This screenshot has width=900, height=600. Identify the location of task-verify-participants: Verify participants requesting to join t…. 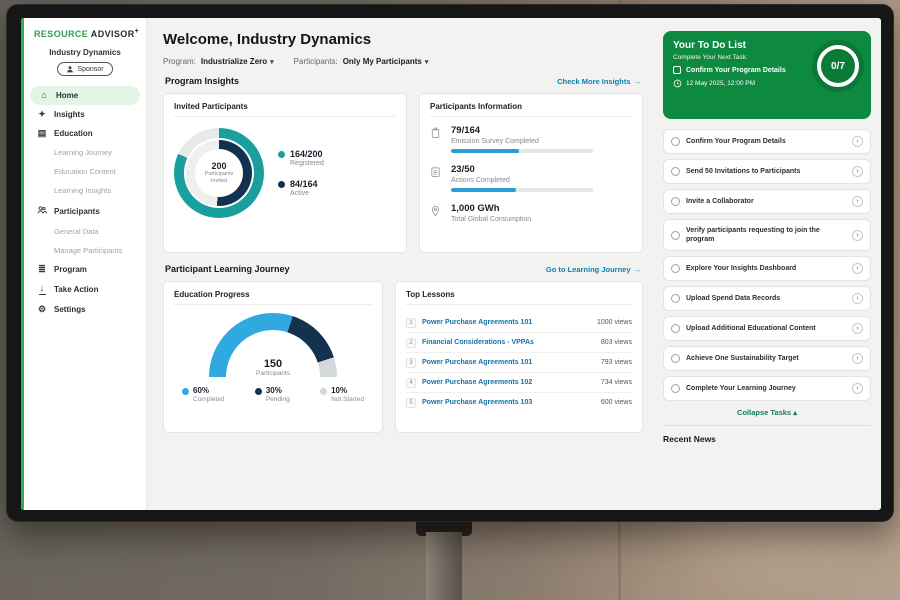
(767, 235).